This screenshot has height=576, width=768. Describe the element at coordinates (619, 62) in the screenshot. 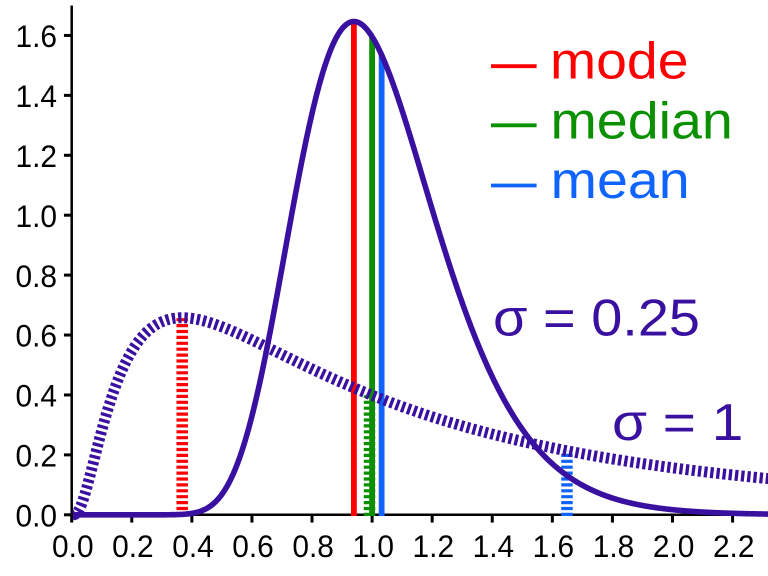

I see `svg-text: mode` at that location.